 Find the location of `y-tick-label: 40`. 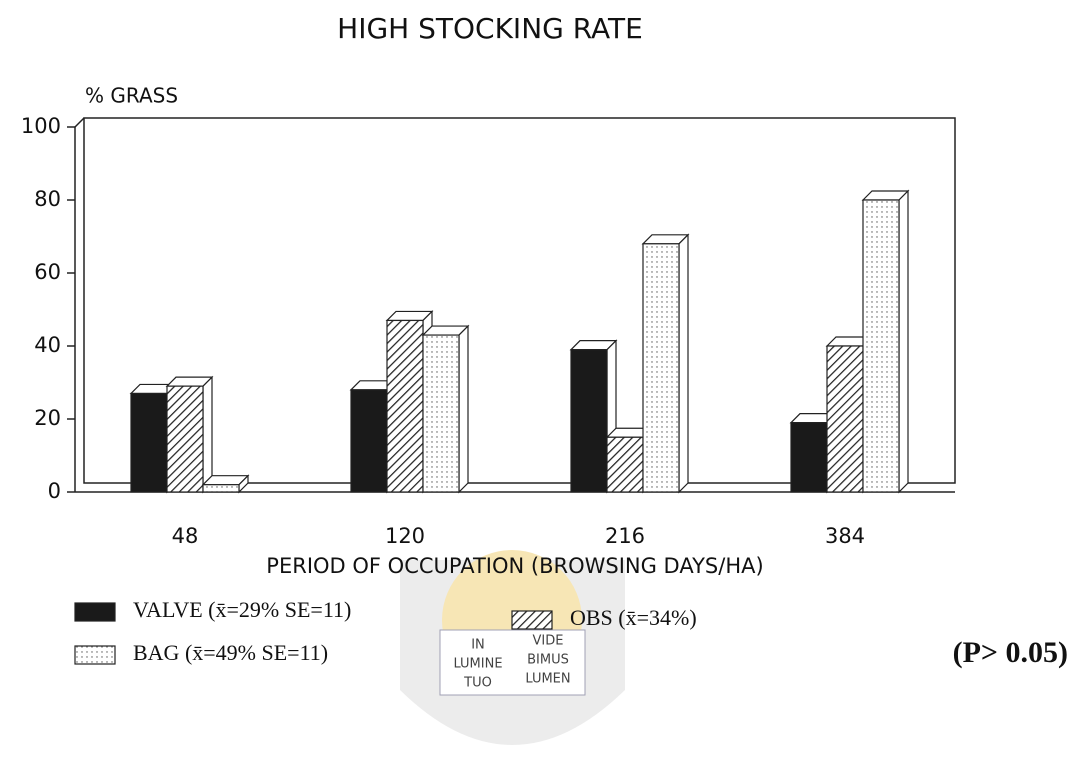

y-tick-label: 40 is located at coordinates (47, 345).